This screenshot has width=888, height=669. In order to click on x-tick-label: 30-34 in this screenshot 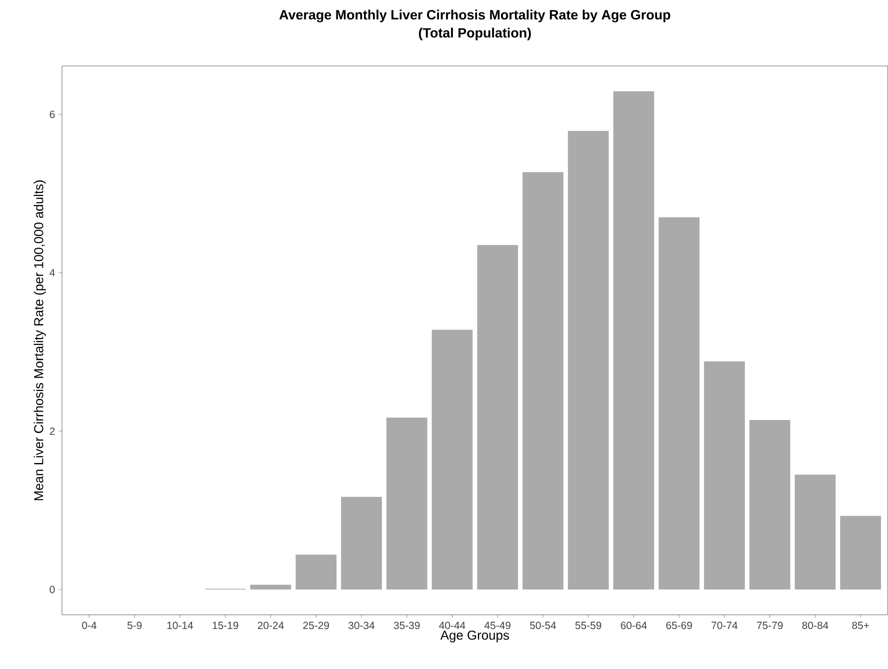, I will do `click(361, 626)`.